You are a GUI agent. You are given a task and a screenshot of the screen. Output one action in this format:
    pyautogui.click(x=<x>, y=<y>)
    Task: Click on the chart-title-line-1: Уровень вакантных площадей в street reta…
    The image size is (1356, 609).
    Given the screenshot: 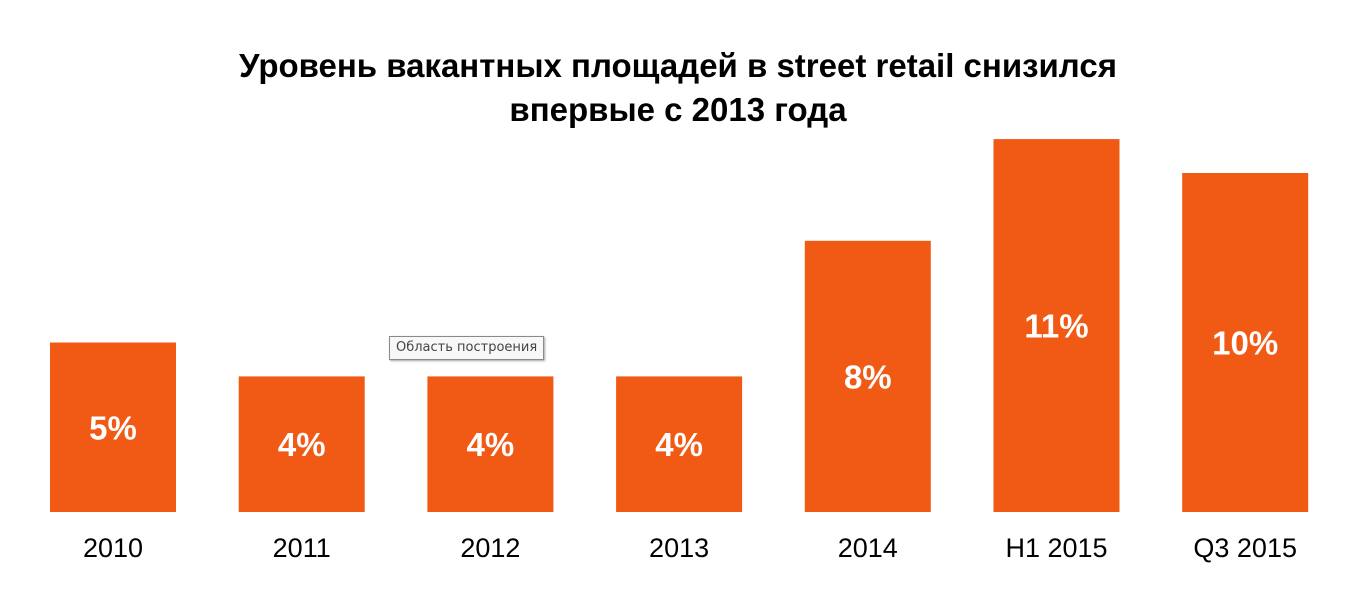 What is the action you would take?
    pyautogui.click(x=678, y=65)
    